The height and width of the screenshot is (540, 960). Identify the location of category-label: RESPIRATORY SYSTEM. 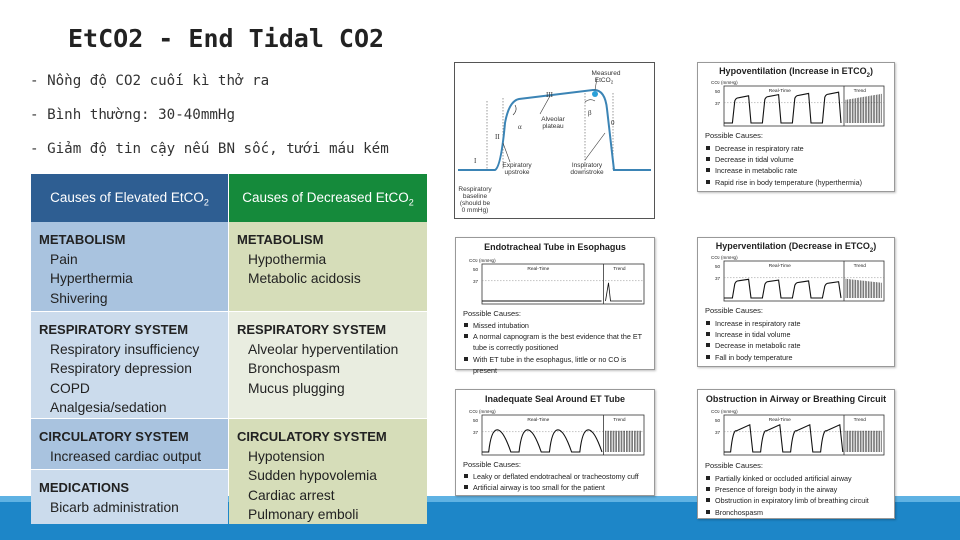
(114, 329).